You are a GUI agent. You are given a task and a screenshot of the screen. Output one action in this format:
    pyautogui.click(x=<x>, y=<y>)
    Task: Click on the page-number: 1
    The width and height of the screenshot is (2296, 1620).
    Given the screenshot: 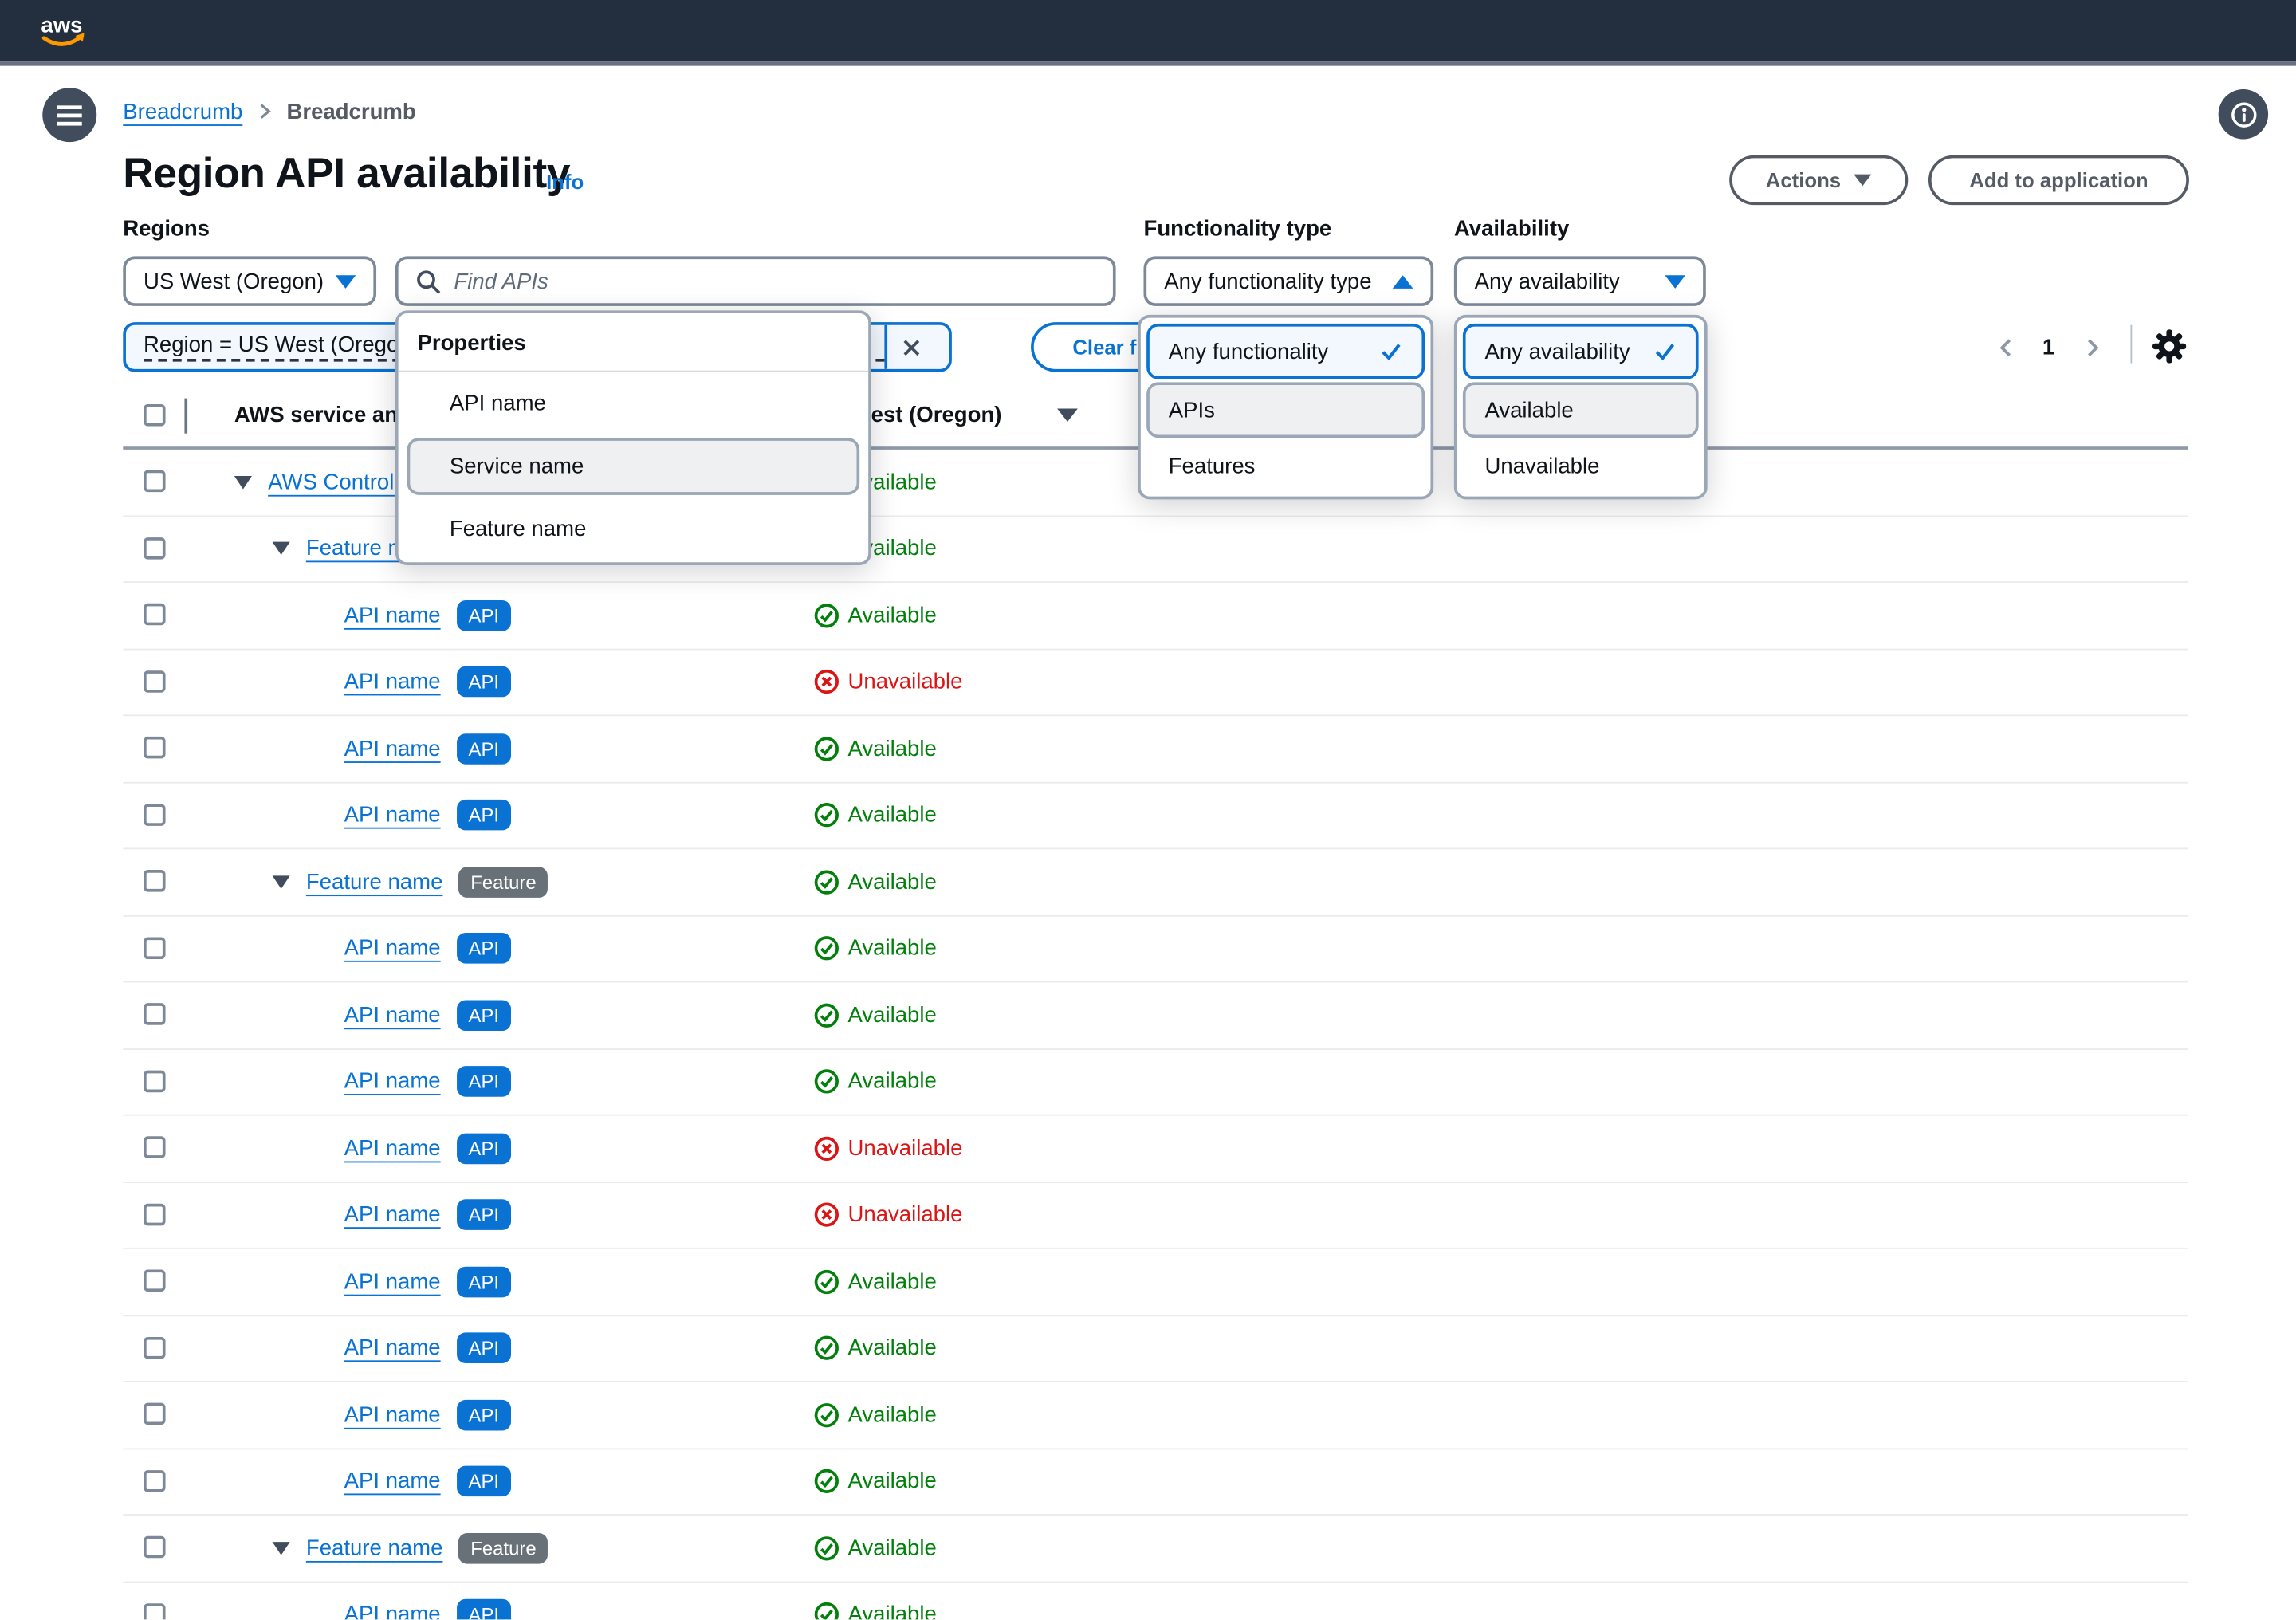 What is the action you would take?
    pyautogui.click(x=2048, y=347)
    